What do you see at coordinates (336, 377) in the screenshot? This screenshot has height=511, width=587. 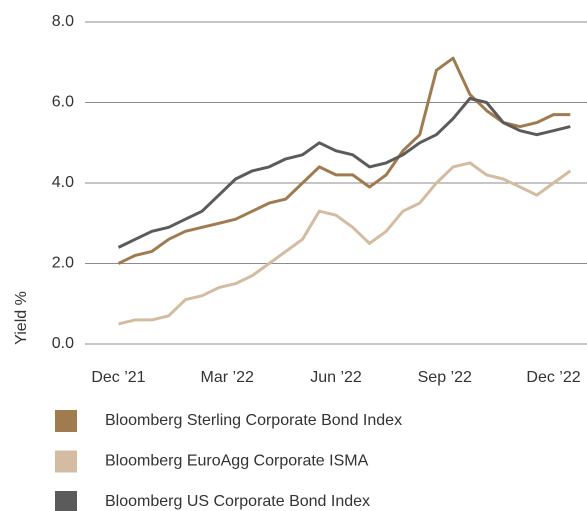 I see `x-tick-label: Jun ’22` at bounding box center [336, 377].